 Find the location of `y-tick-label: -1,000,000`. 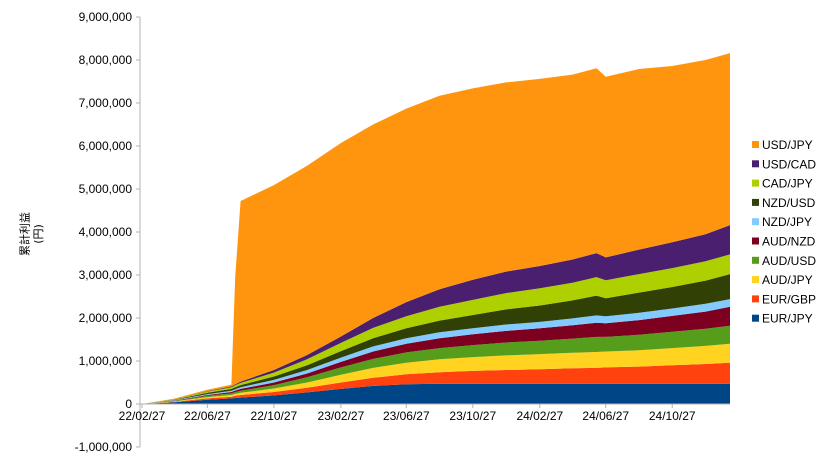

y-tick-label: -1,000,000 is located at coordinates (104, 447).